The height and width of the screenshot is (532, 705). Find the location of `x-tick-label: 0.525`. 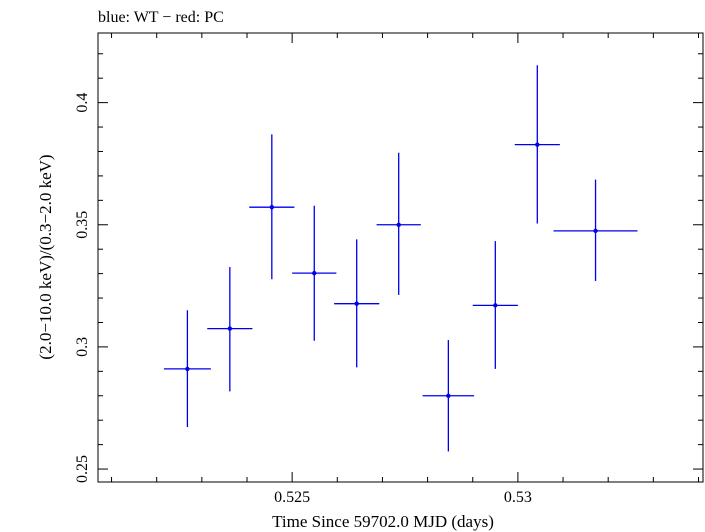

x-tick-label: 0.525 is located at coordinates (292, 497).